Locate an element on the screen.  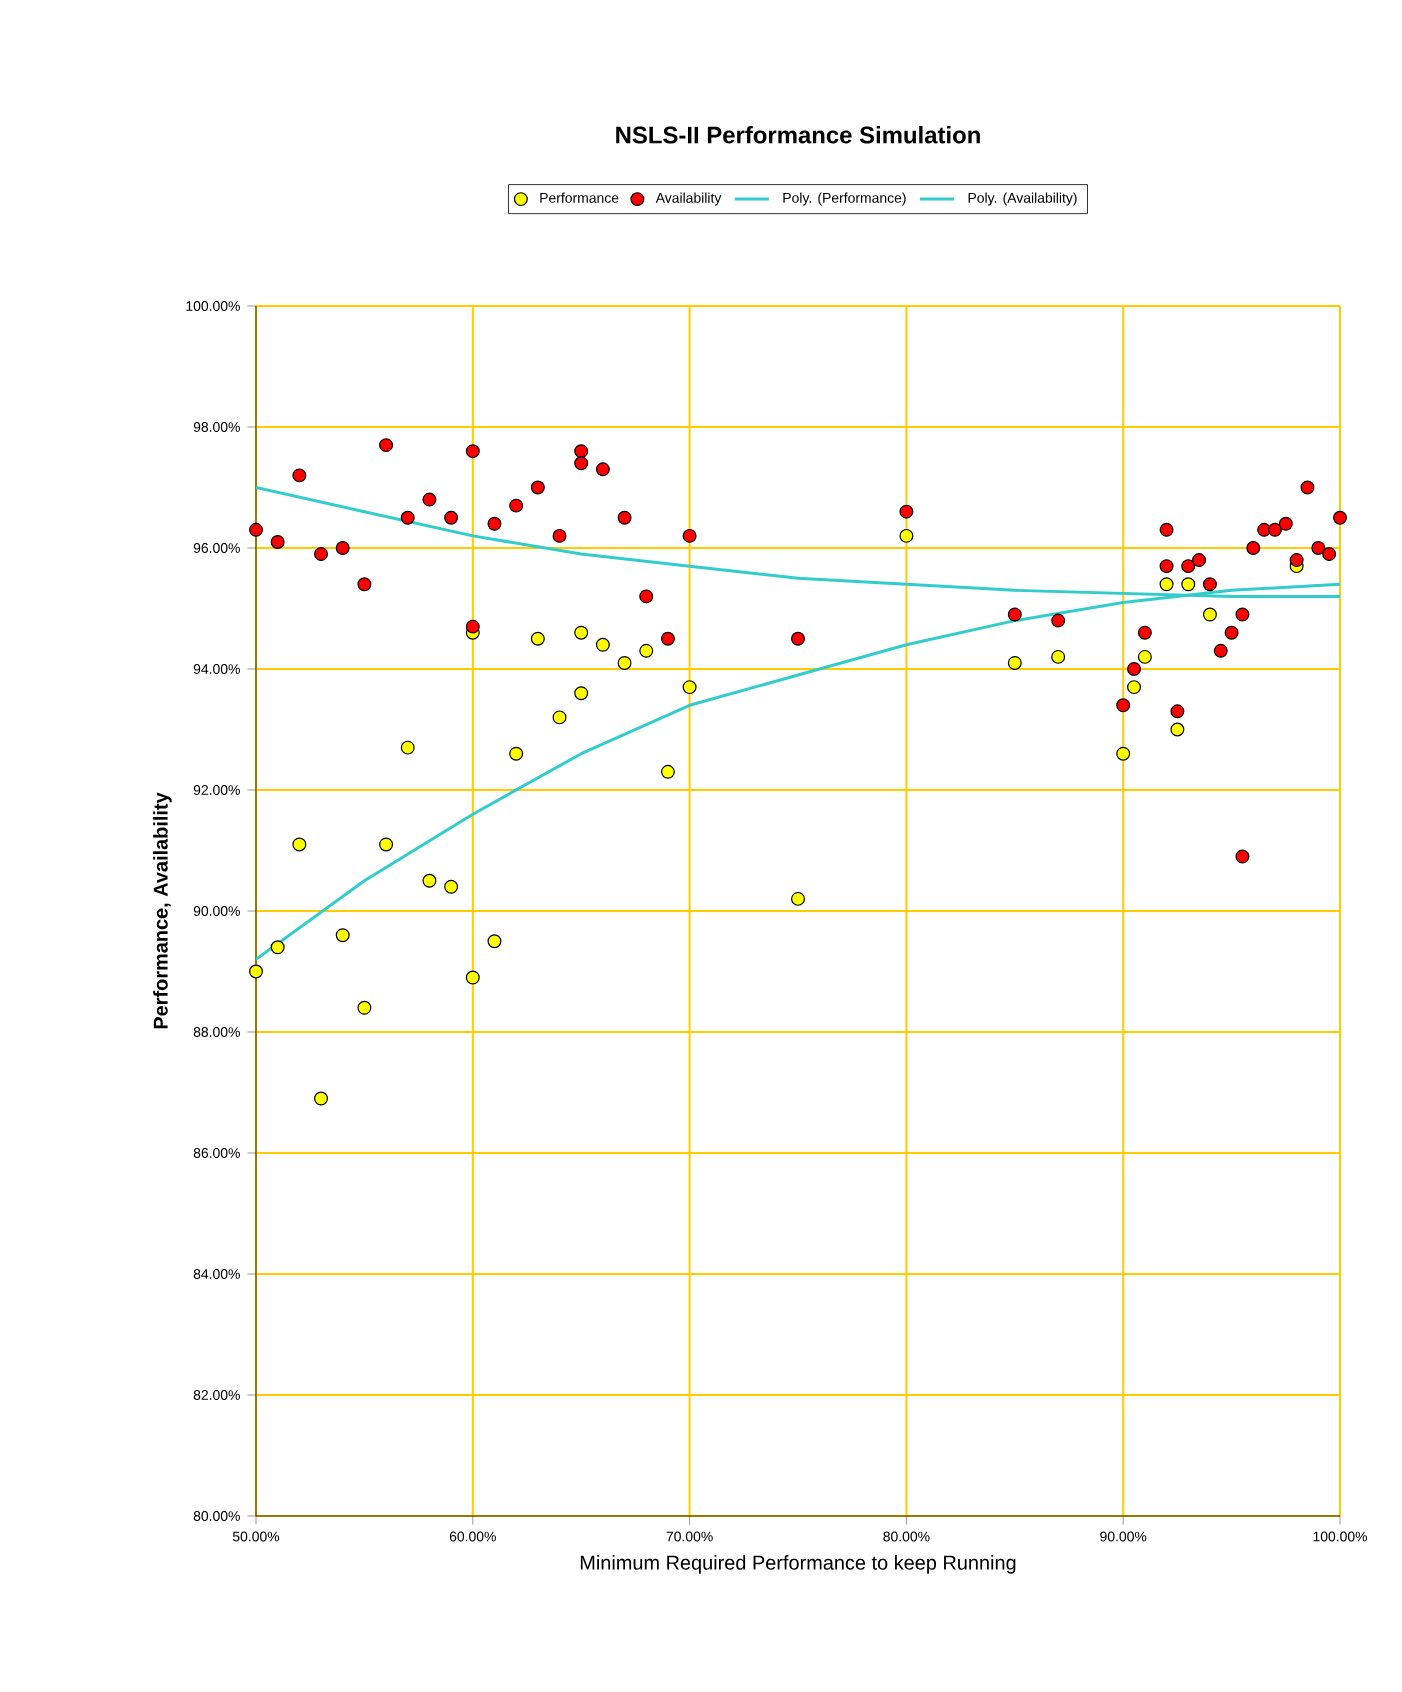
x-axis-title: Minimum Required Performance to keep Running is located at coordinates (798, 1564).